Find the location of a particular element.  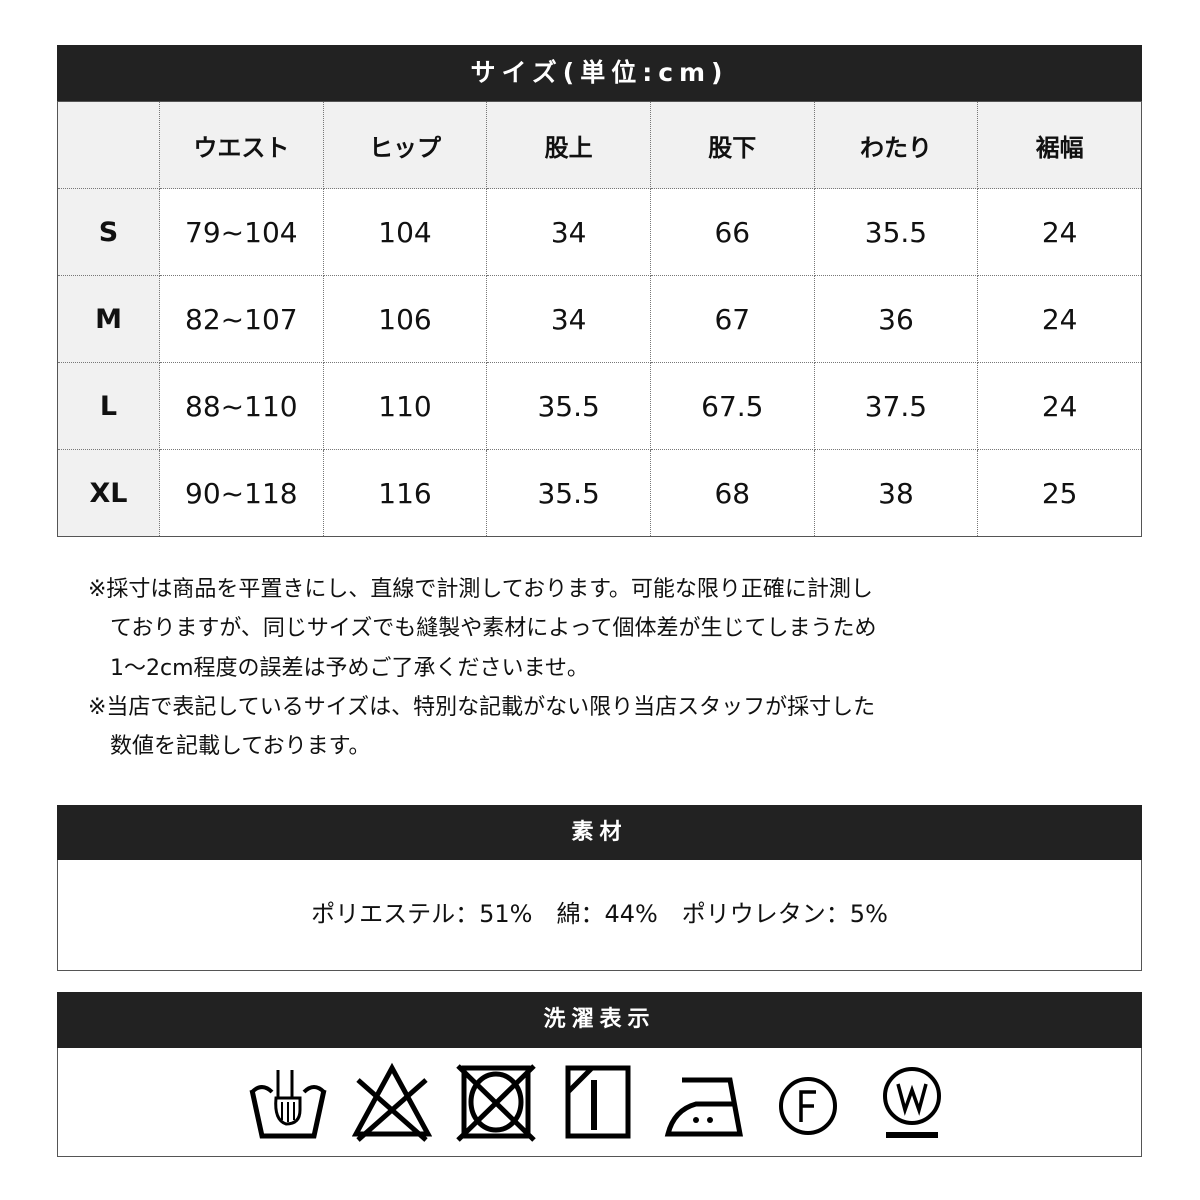

measurement-cell: 116 is located at coordinates (405, 493).